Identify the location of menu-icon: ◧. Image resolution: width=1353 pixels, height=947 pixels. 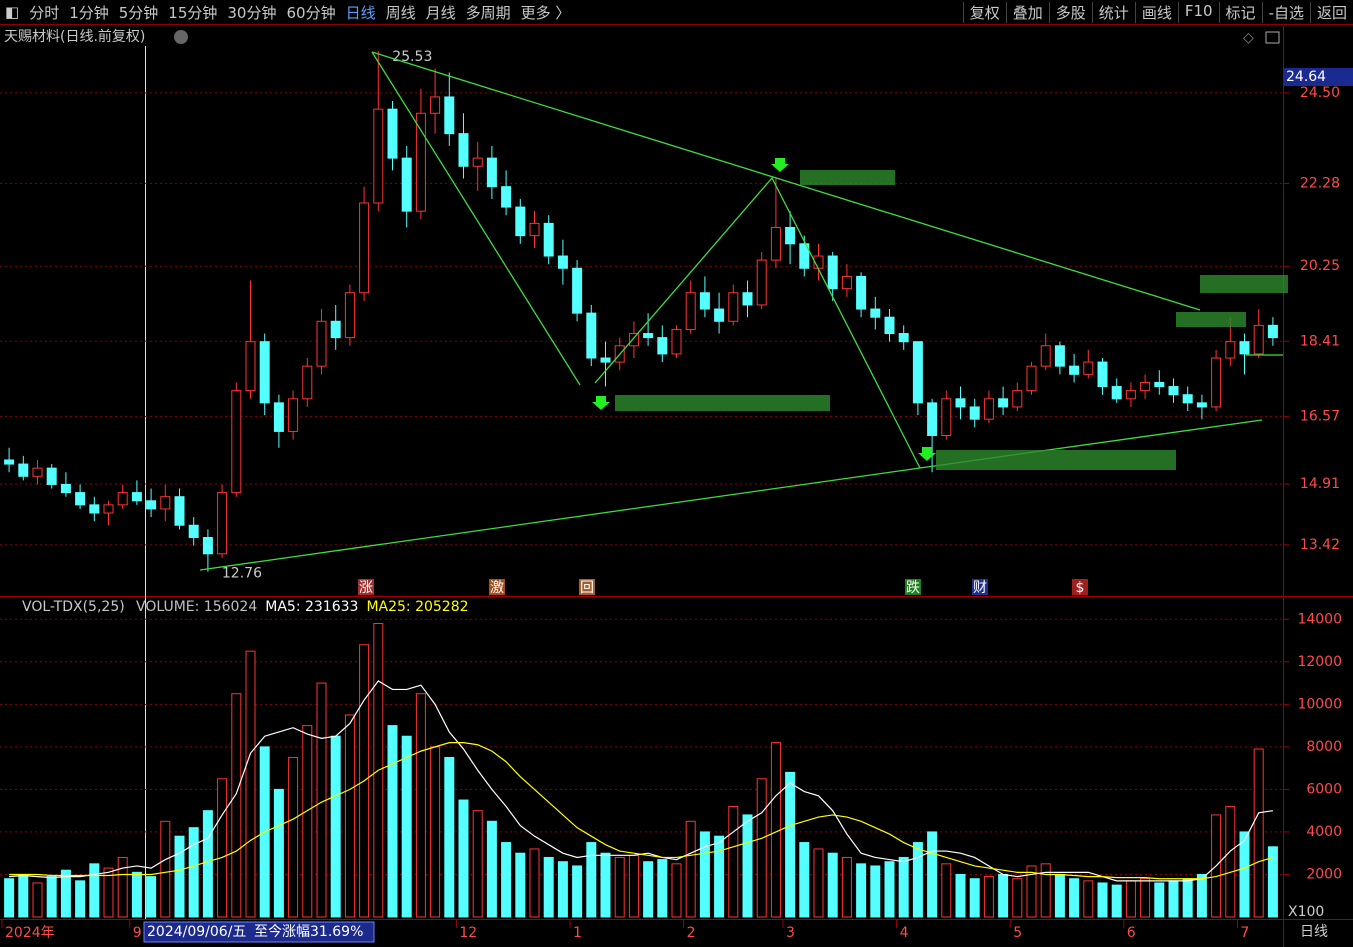
(12, 12).